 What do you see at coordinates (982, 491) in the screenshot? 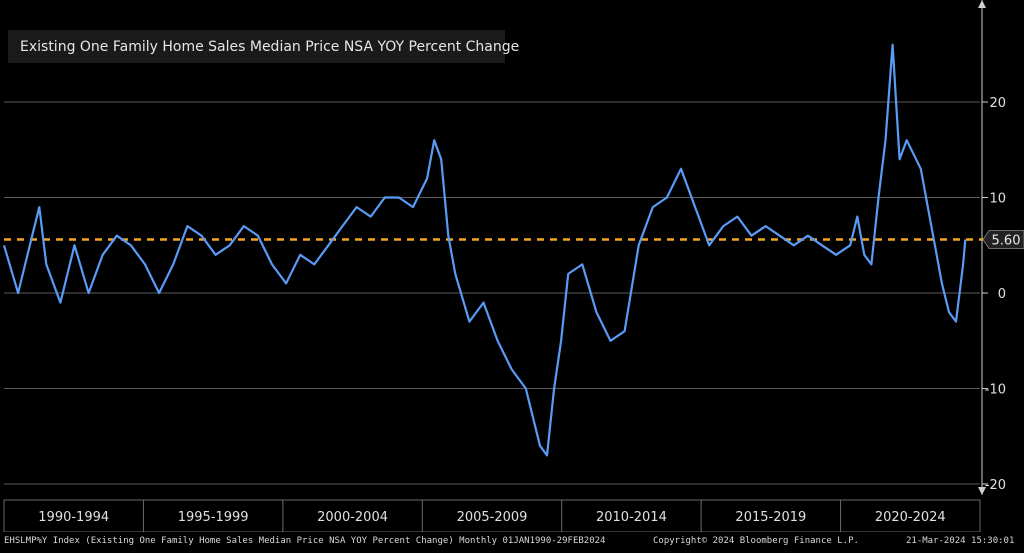
I see `y-axis-arrow-bottom` at bounding box center [982, 491].